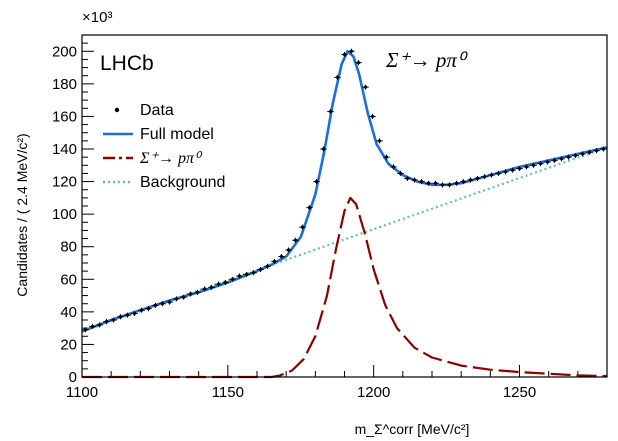  Describe the element at coordinates (427, 60) in the screenshot. I see `decay-title: Σ⁺→ pπ⁰` at that location.